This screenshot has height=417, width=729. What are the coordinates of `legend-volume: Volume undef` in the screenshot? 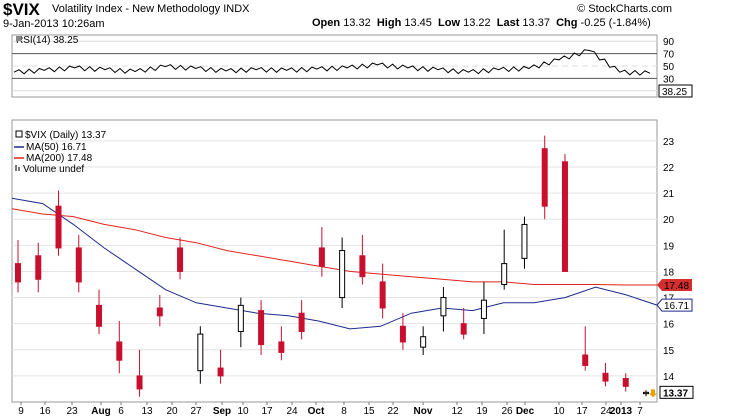 It's located at (53, 169).